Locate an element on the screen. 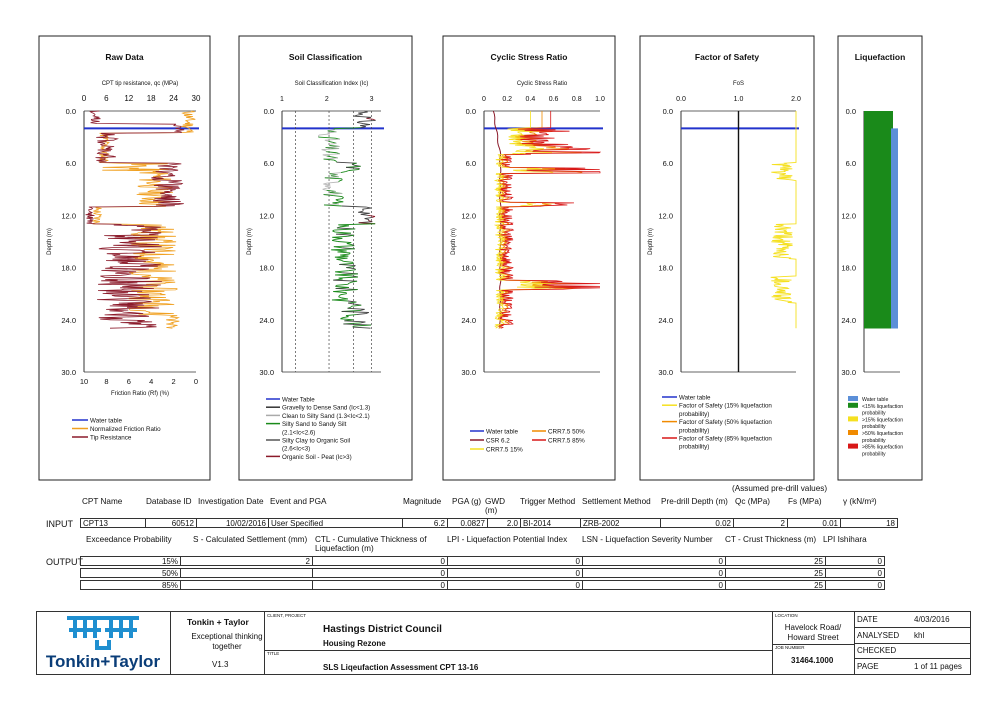 The image size is (1006, 711). liq-depth-tick-5: 30.0 is located at coordinates (848, 372).